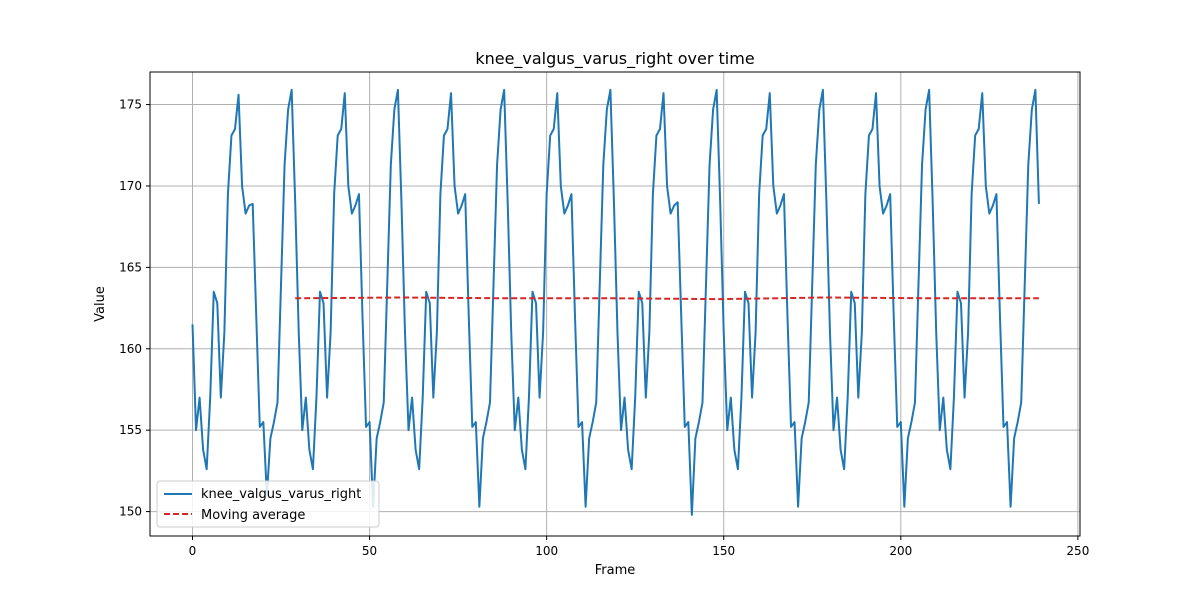 The image size is (1200, 604). I want to click on series-line-moving-average, so click(667, 298).